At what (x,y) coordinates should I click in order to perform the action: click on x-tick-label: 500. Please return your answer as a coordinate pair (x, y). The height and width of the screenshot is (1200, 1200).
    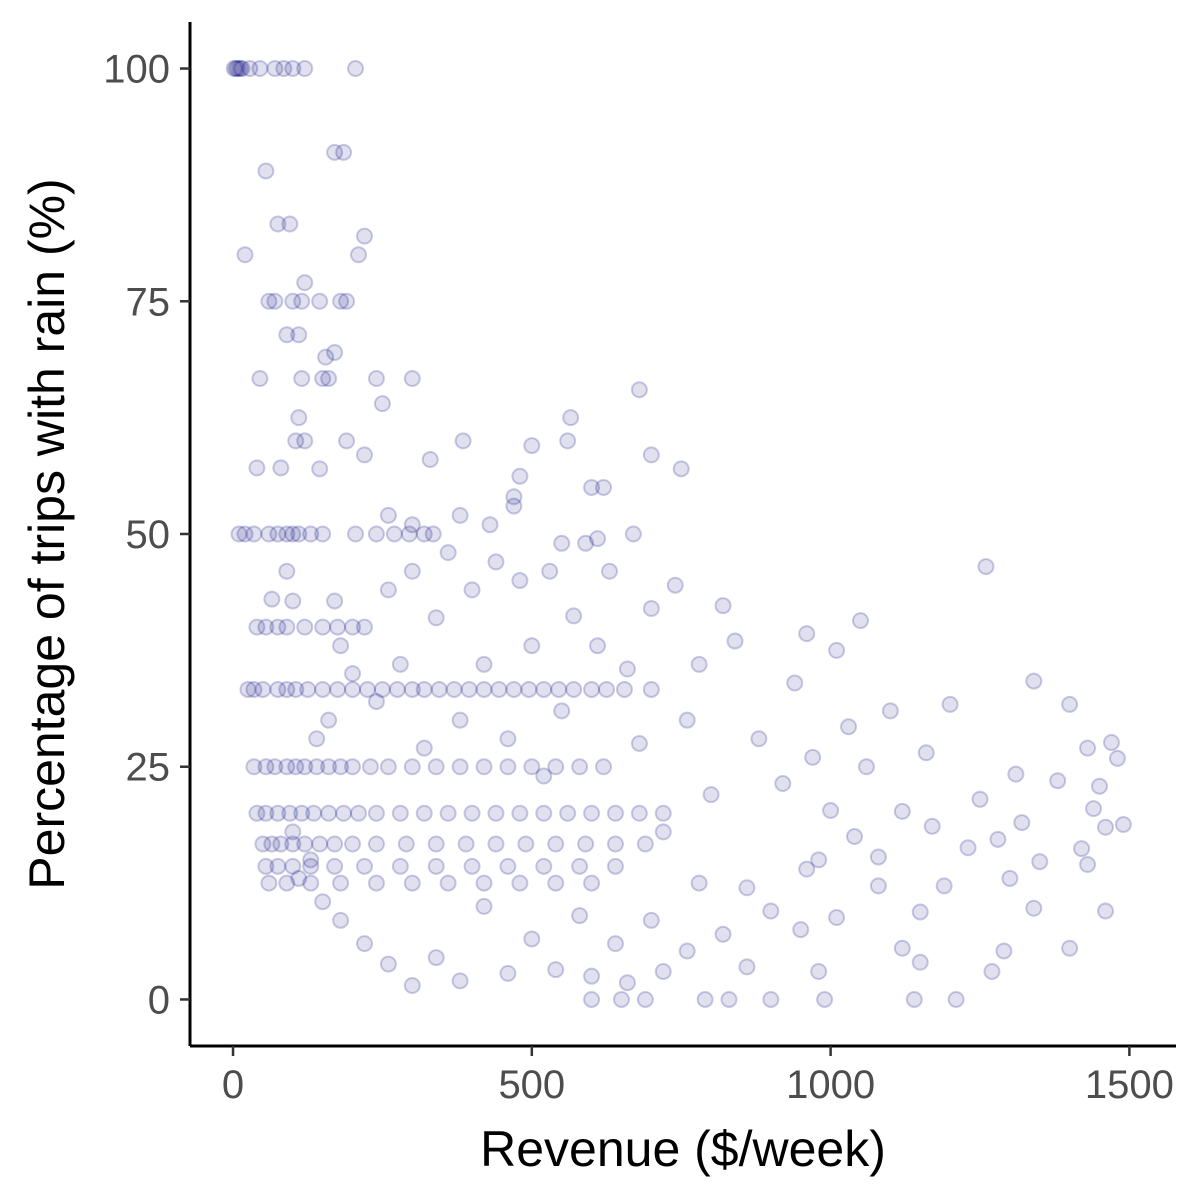
    Looking at the image, I should click on (531, 1085).